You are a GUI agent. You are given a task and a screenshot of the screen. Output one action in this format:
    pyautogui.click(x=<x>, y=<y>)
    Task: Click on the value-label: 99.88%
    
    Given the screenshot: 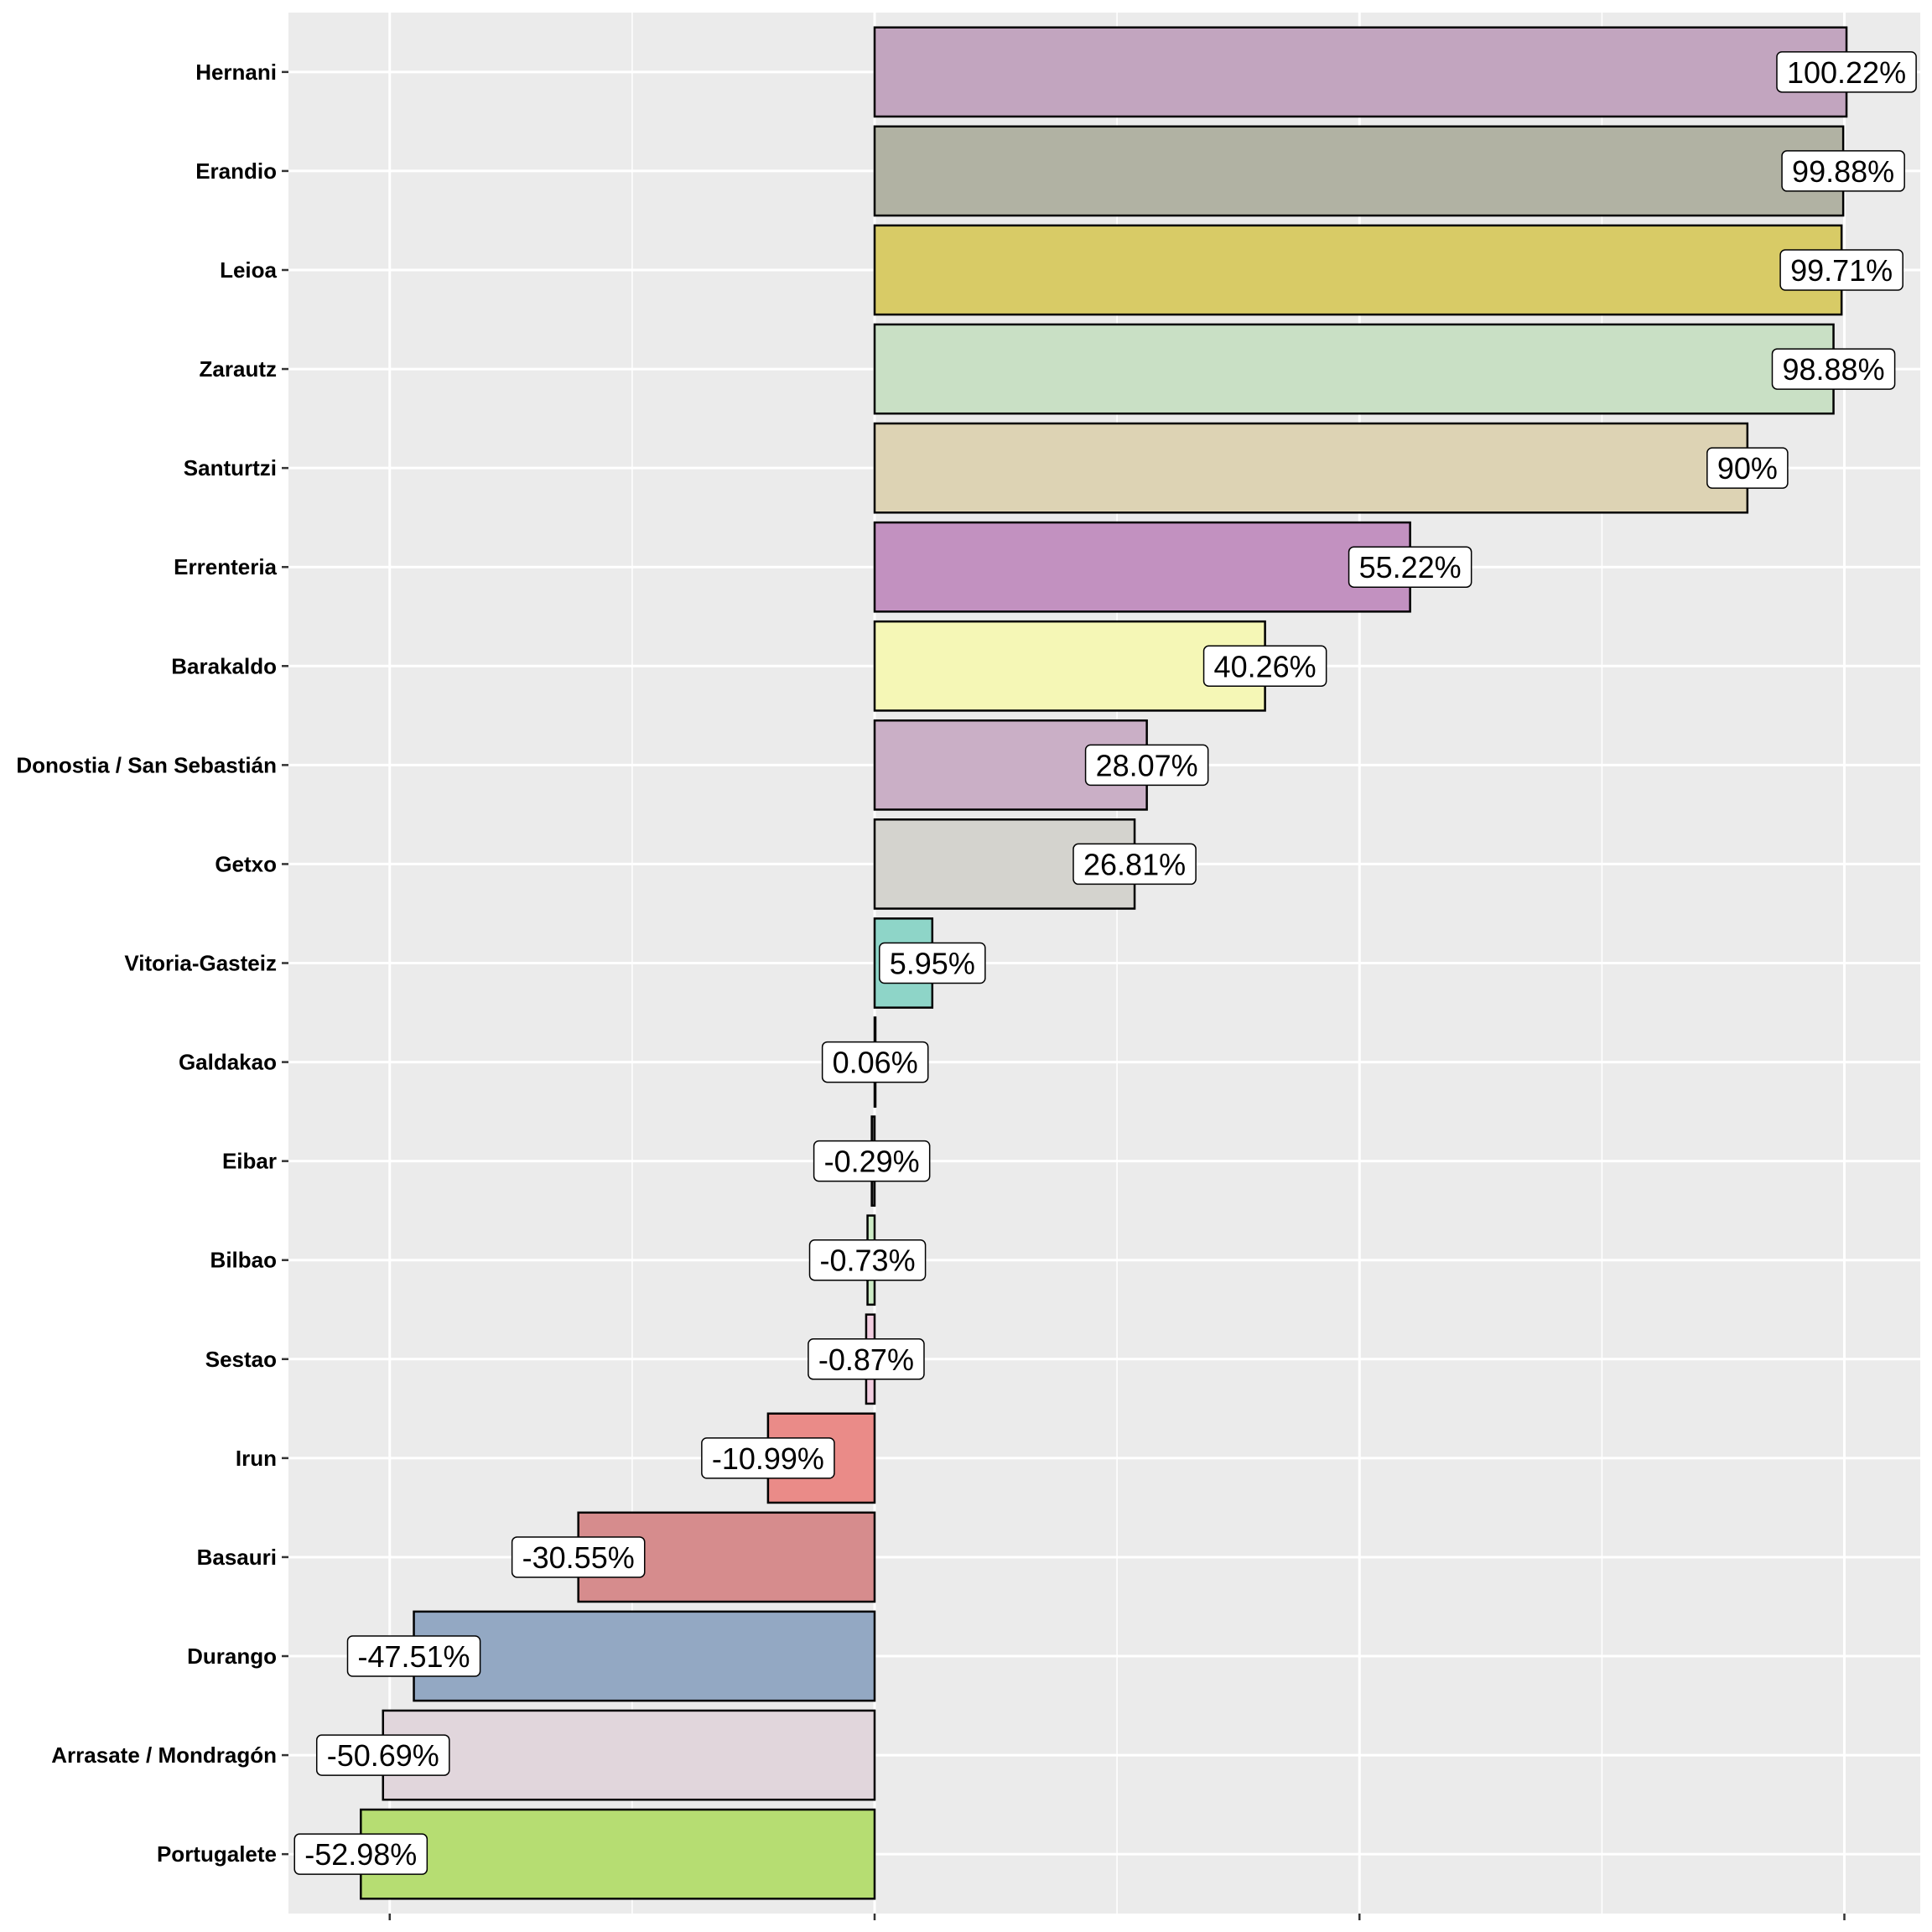 What is the action you would take?
    pyautogui.click(x=1843, y=171)
    